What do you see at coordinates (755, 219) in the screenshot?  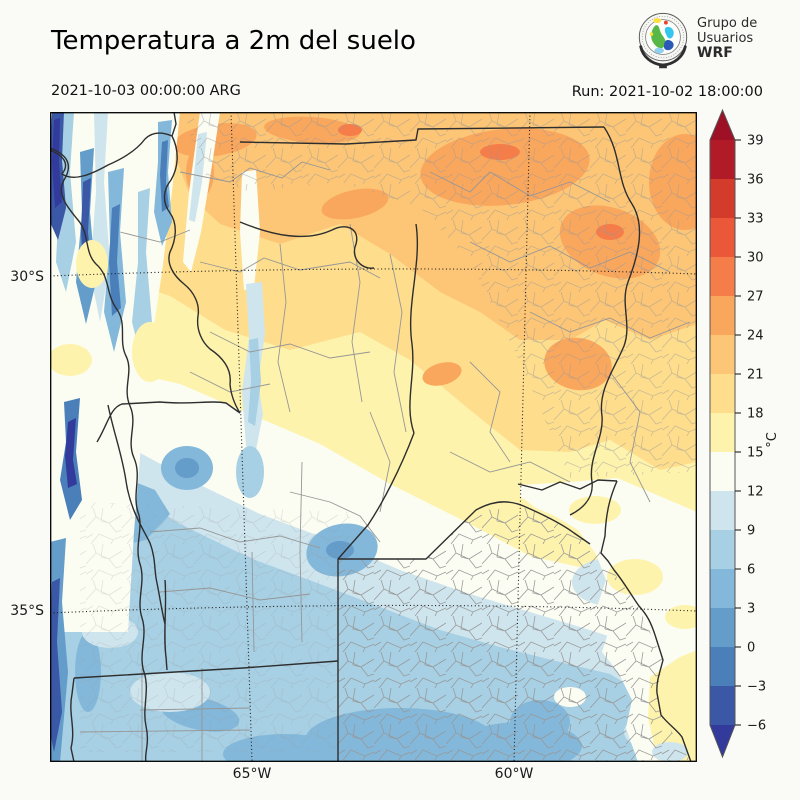 I see `svg-text: 33` at bounding box center [755, 219].